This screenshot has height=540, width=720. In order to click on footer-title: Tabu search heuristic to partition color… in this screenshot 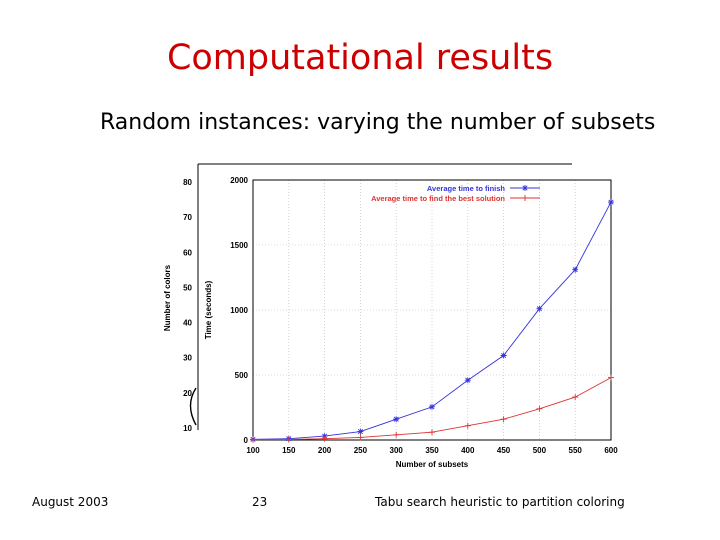, I will do `click(500, 502)`.